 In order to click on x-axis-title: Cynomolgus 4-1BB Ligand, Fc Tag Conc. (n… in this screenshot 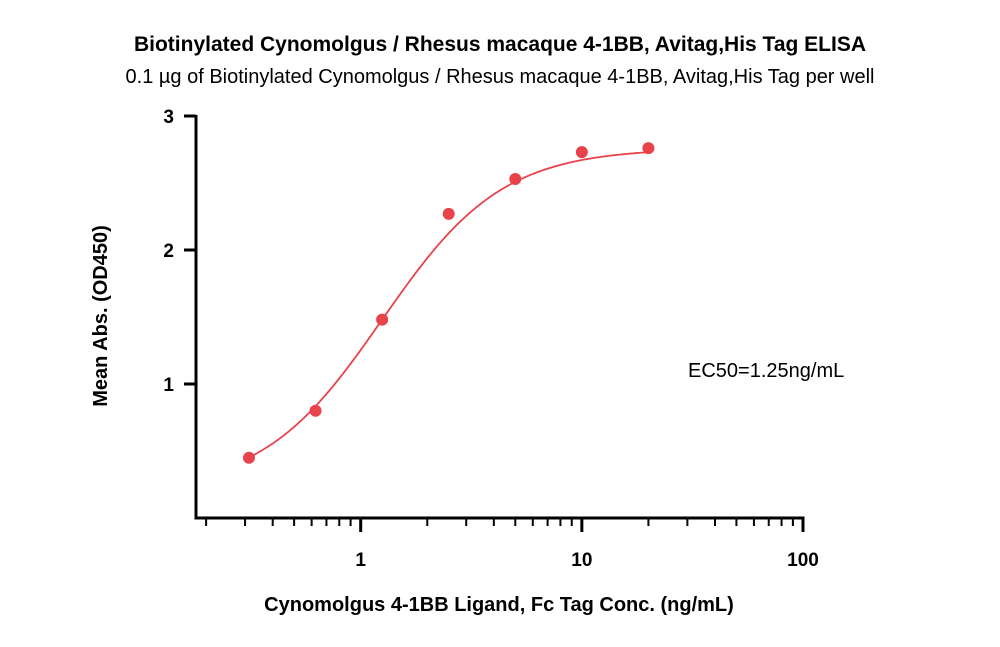, I will do `click(499, 605)`.